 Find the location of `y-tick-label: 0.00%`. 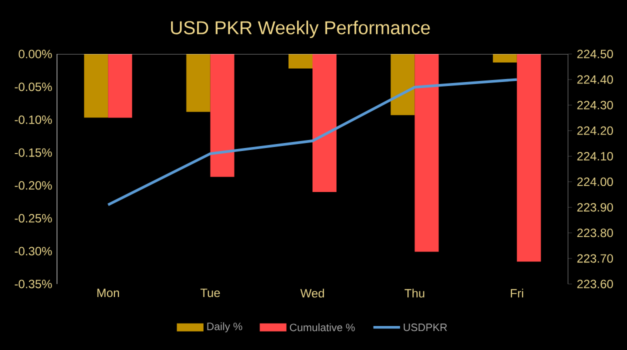

y-tick-label: 0.00% is located at coordinates (35, 54).